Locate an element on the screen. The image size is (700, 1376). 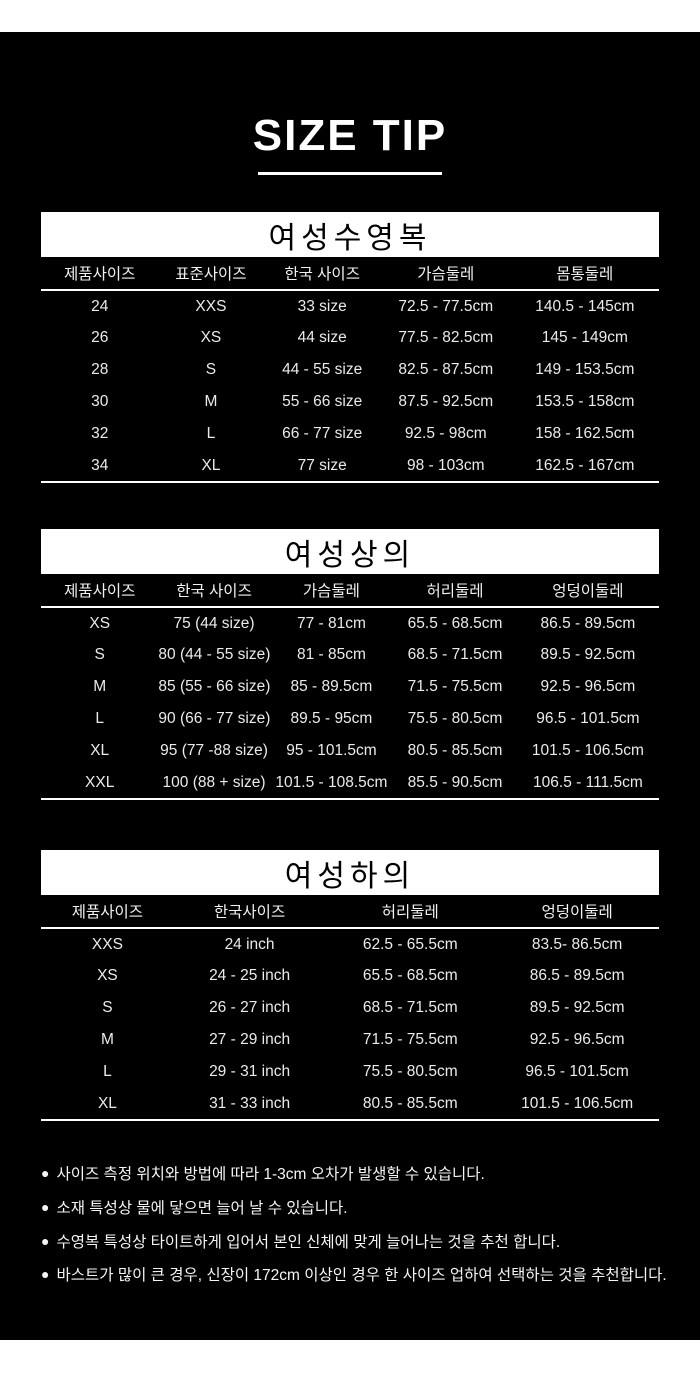
table-row: XS 24 - 25 inch 65.5 - 68.5cm 86.5 - 89.5cm is located at coordinates (350, 976).